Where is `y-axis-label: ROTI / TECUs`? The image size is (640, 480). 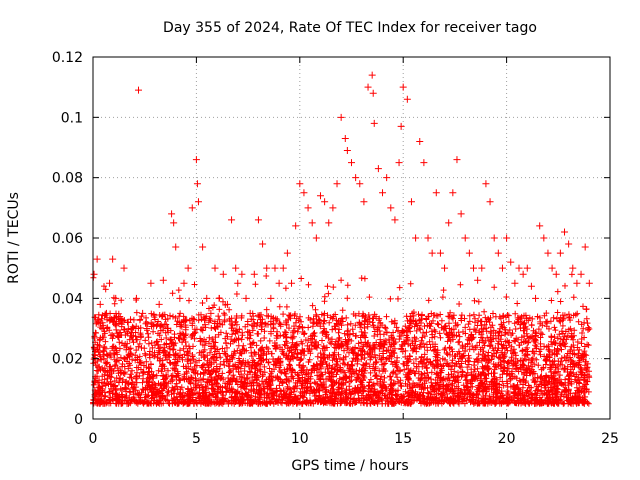
y-axis-label: ROTI / TECUs is located at coordinates (14, 238).